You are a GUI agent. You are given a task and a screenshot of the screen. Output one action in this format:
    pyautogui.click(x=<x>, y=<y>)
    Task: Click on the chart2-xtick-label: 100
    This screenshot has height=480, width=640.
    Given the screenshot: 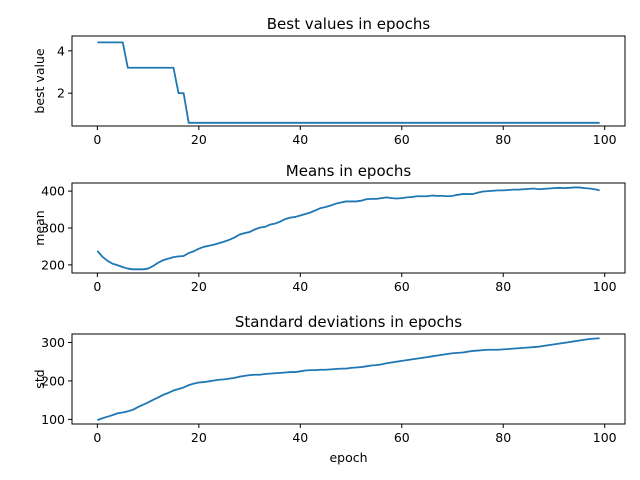 What is the action you would take?
    pyautogui.click(x=605, y=286)
    